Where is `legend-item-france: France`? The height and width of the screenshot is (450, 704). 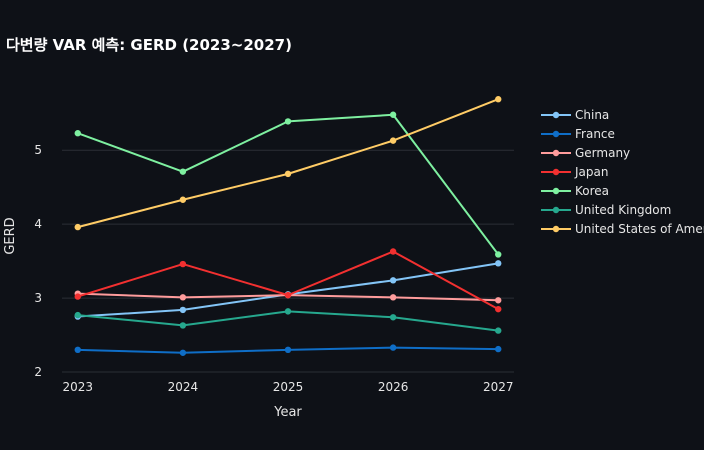 legend-item-france: France is located at coordinates (578, 134).